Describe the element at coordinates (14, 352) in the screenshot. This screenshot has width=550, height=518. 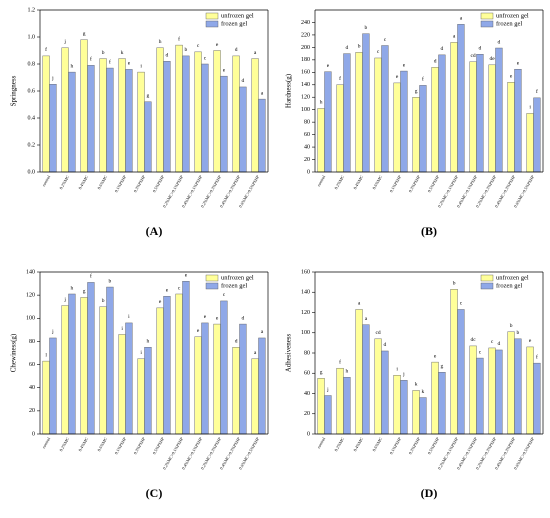
I see `y-axis-label: Chewiness(g)` at that location.